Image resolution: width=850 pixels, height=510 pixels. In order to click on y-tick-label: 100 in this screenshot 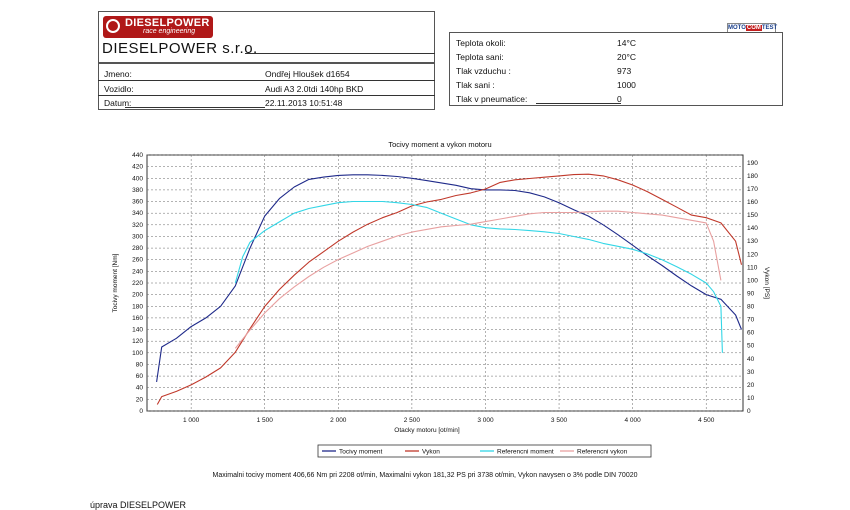, I will do `click(137, 353)`.